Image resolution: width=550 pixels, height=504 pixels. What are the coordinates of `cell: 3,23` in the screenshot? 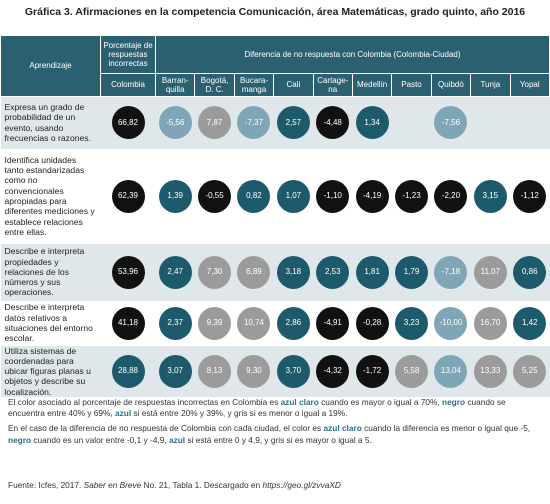 It's located at (411, 323).